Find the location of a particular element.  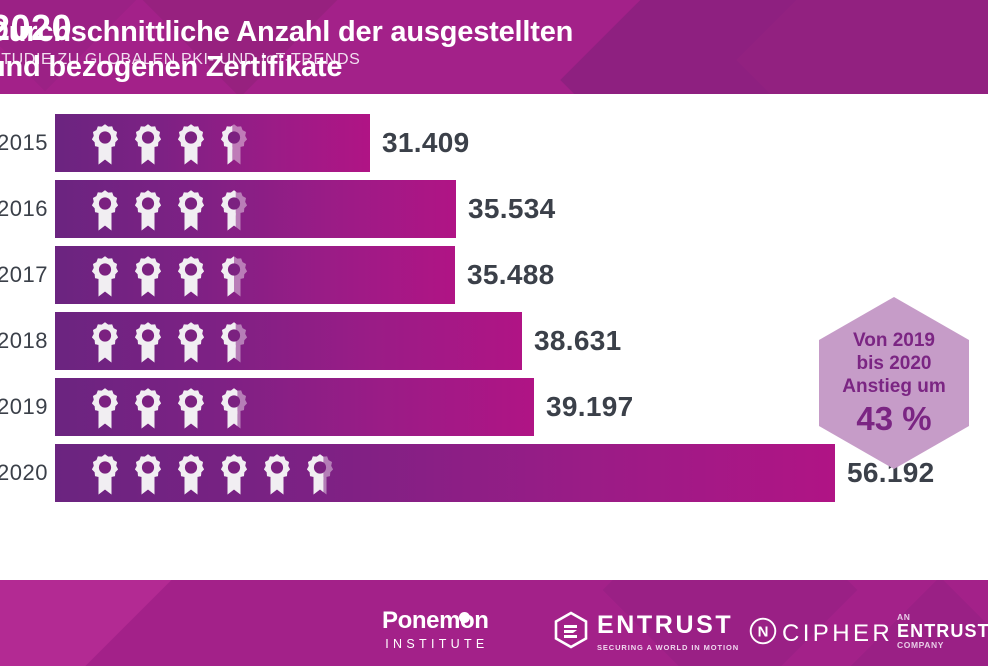

bar-value-2019: 39.197 is located at coordinates (590, 406).